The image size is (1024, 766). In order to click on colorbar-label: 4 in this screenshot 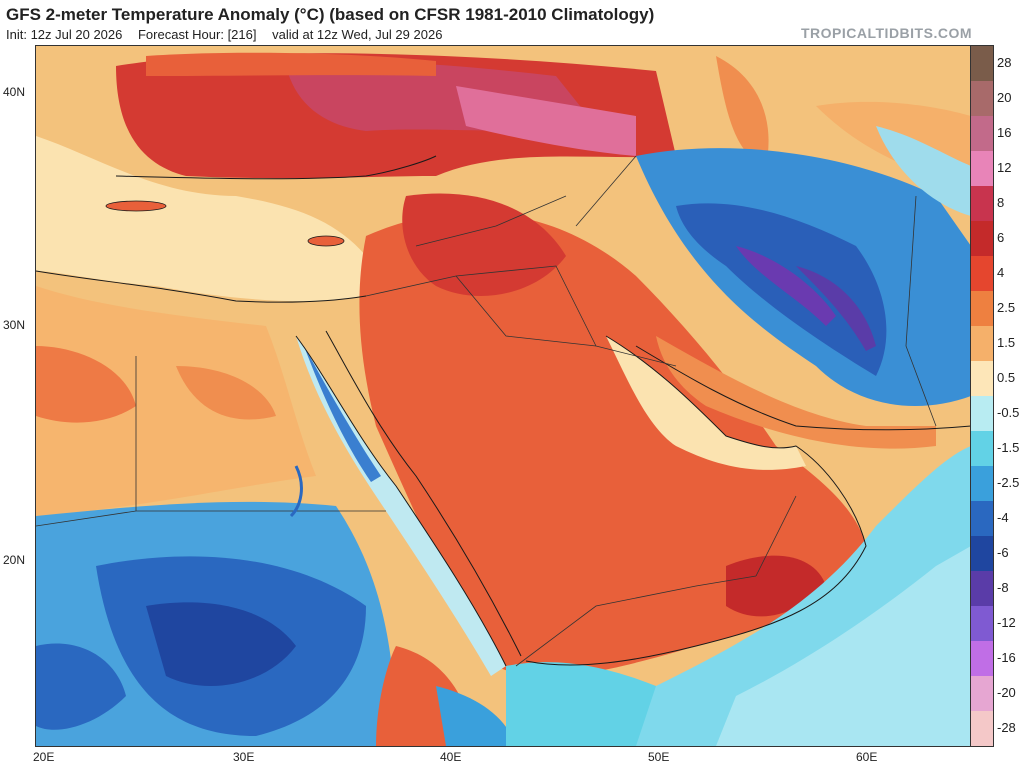, I will do `click(1001, 272)`.